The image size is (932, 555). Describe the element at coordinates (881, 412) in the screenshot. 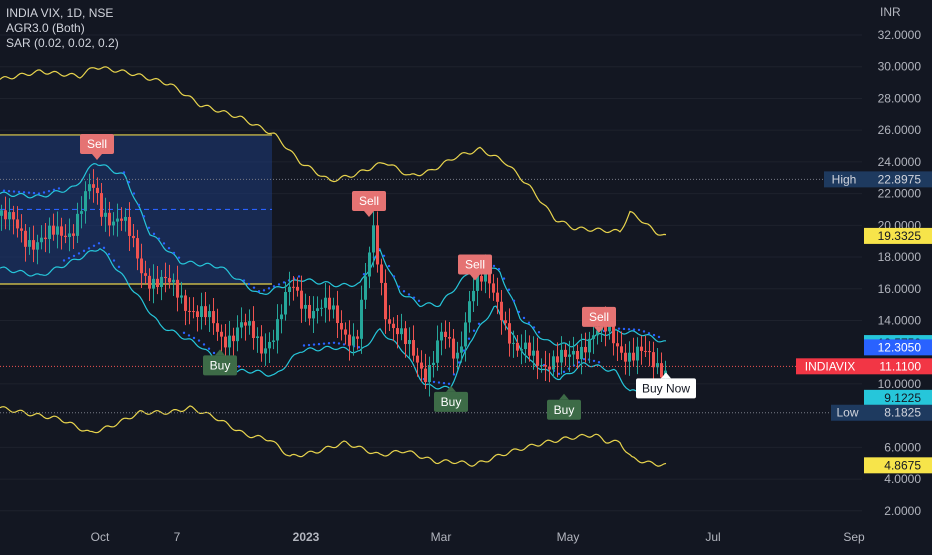

I see `range-price-label: 8.1825 Low` at that location.